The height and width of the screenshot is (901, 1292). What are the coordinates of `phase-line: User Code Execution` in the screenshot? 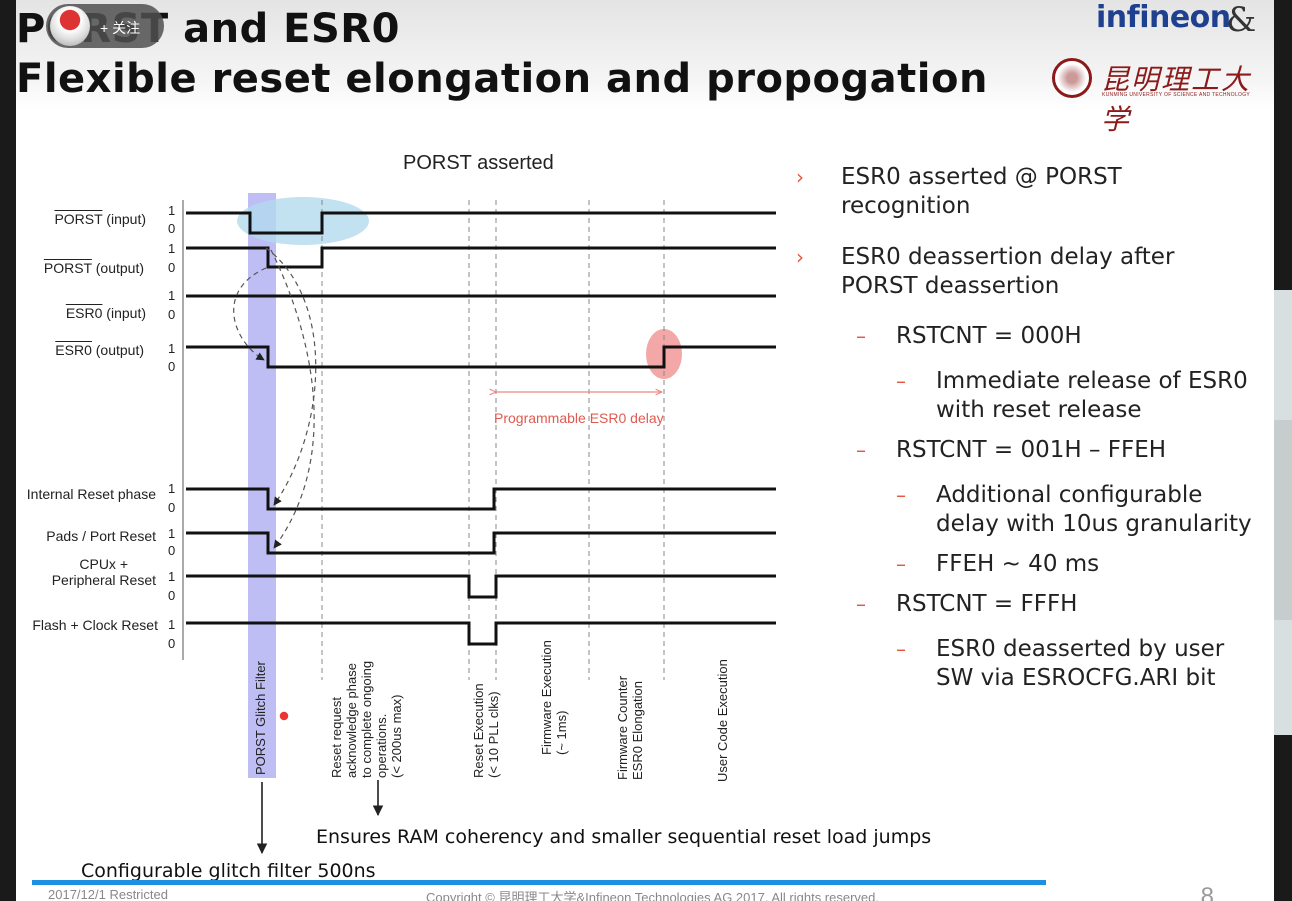 It's located at (722, 720).